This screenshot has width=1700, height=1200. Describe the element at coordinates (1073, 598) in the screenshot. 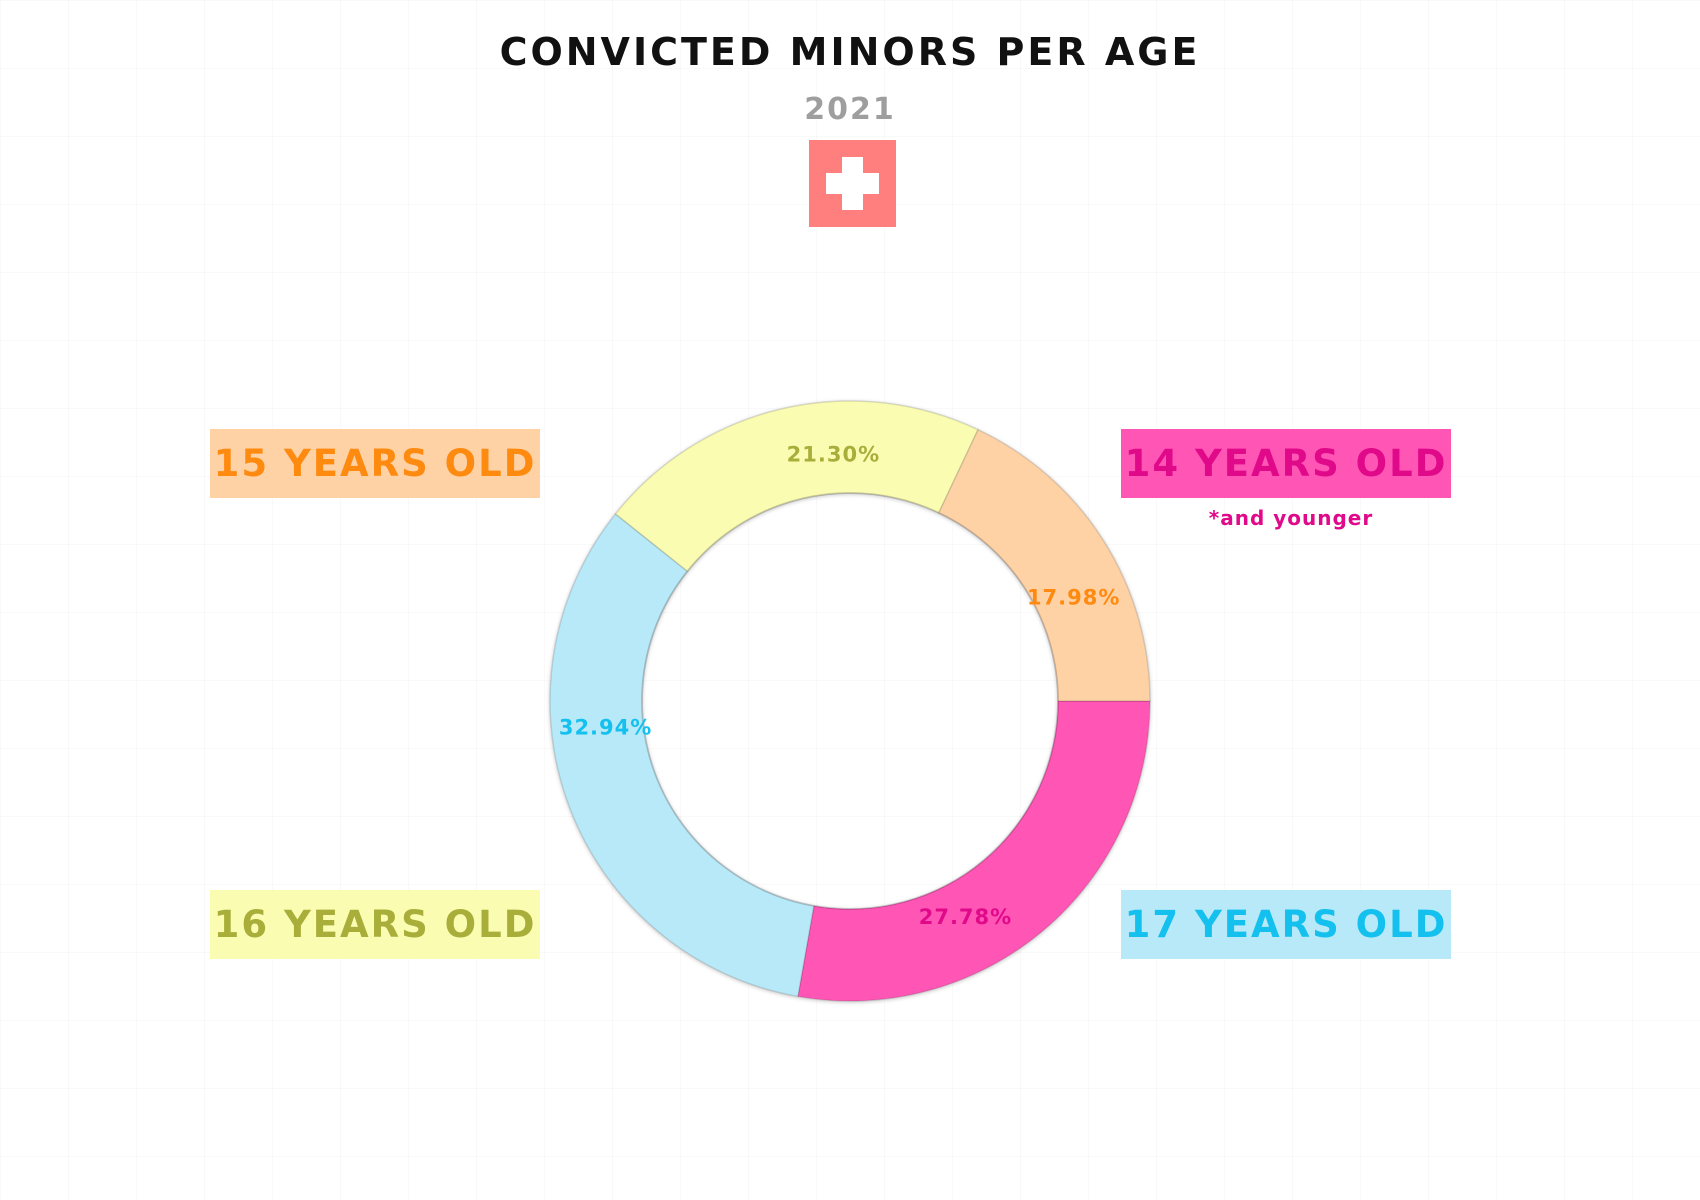

I see `donut-value-label: 17.98%` at that location.